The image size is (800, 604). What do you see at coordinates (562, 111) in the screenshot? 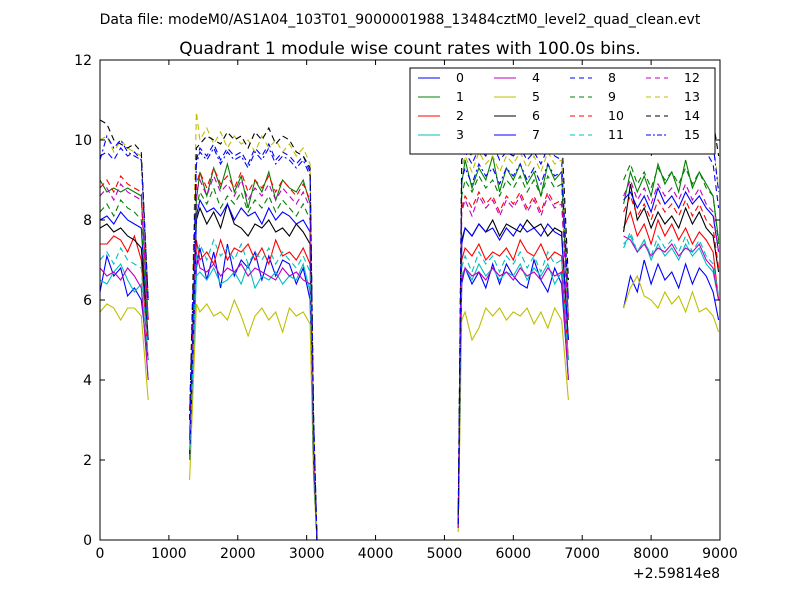
I see `legend-frame` at bounding box center [562, 111].